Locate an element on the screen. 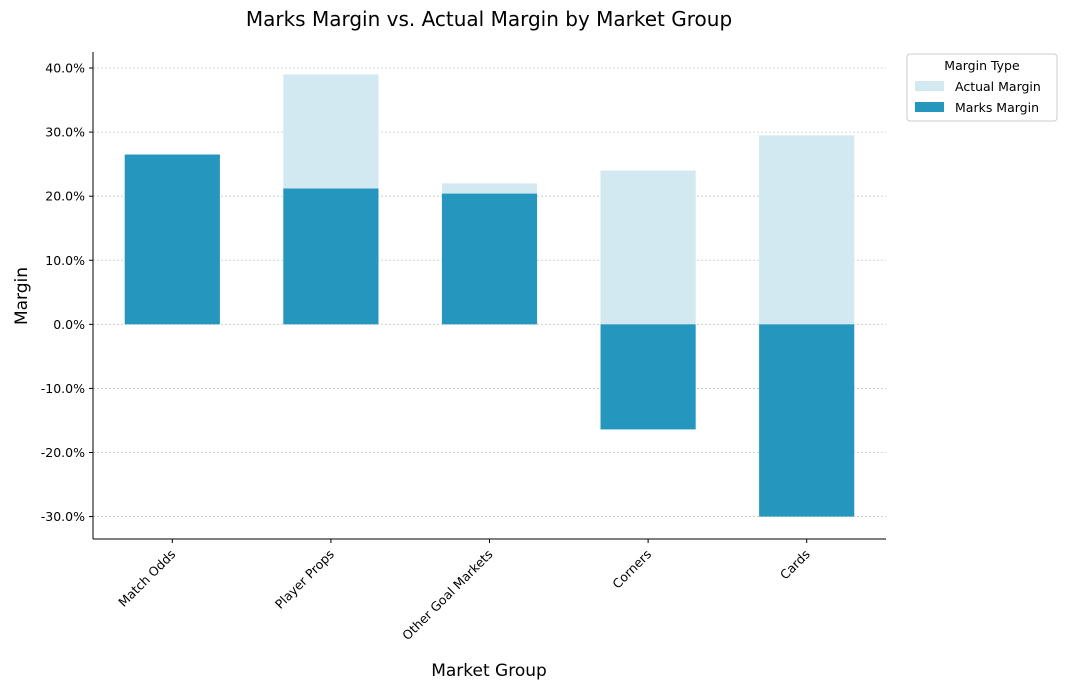 The height and width of the screenshot is (689, 1065). legend-label-marks-margin: Marks Margin is located at coordinates (997, 107).